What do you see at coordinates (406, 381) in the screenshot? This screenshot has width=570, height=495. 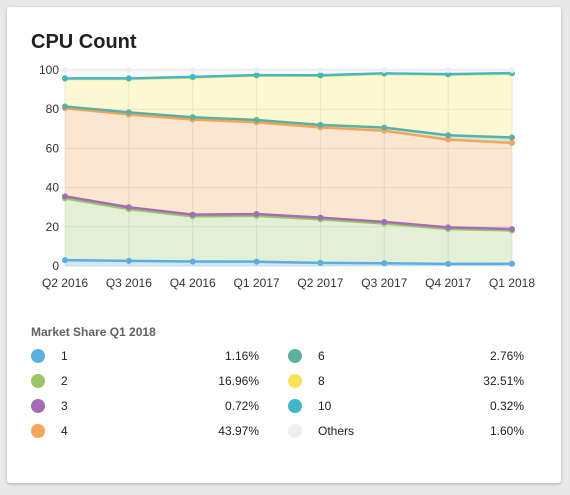 I see `legend-item: 8 32.51%` at bounding box center [406, 381].